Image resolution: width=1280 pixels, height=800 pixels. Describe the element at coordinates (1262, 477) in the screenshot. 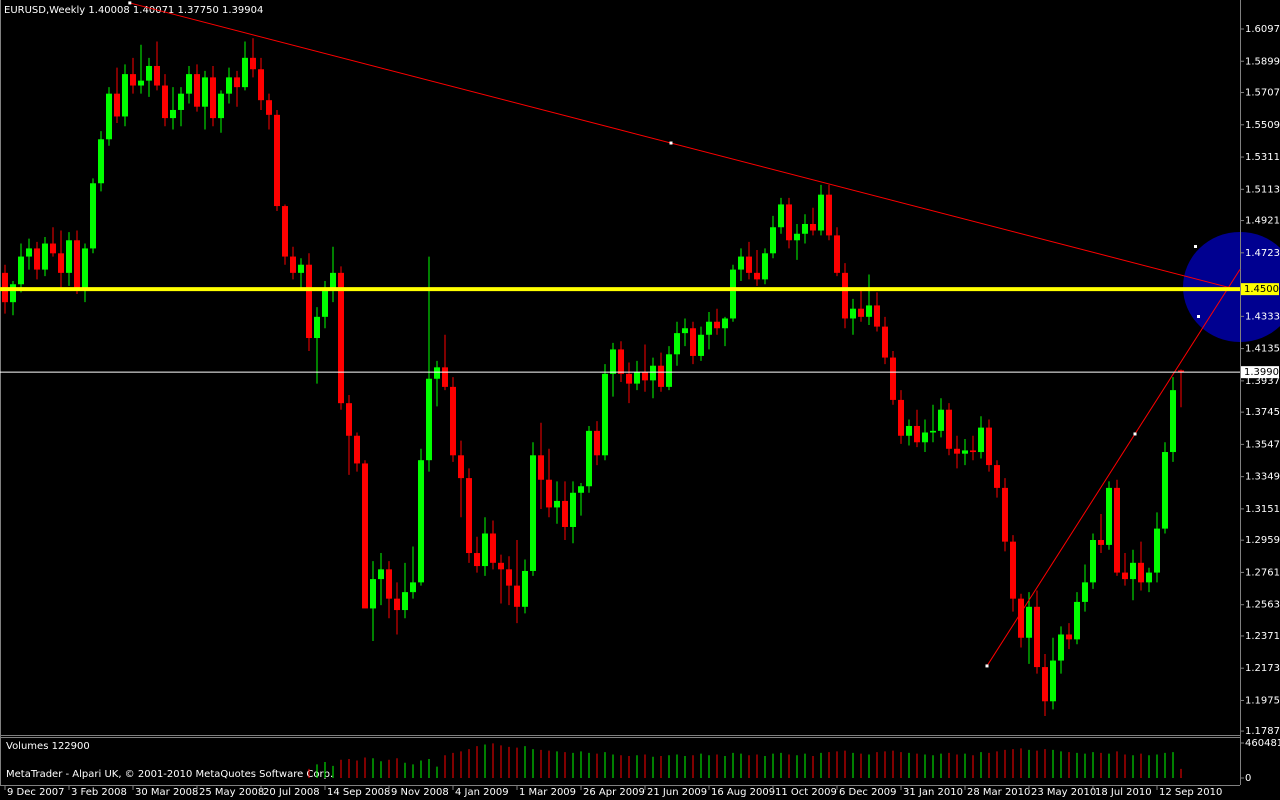

I see `y-tick-label: 1.33490` at that location.